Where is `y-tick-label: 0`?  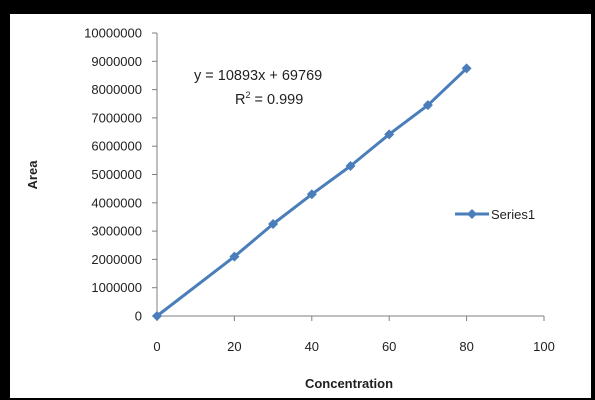
y-tick-label: 0 is located at coordinates (138, 316).